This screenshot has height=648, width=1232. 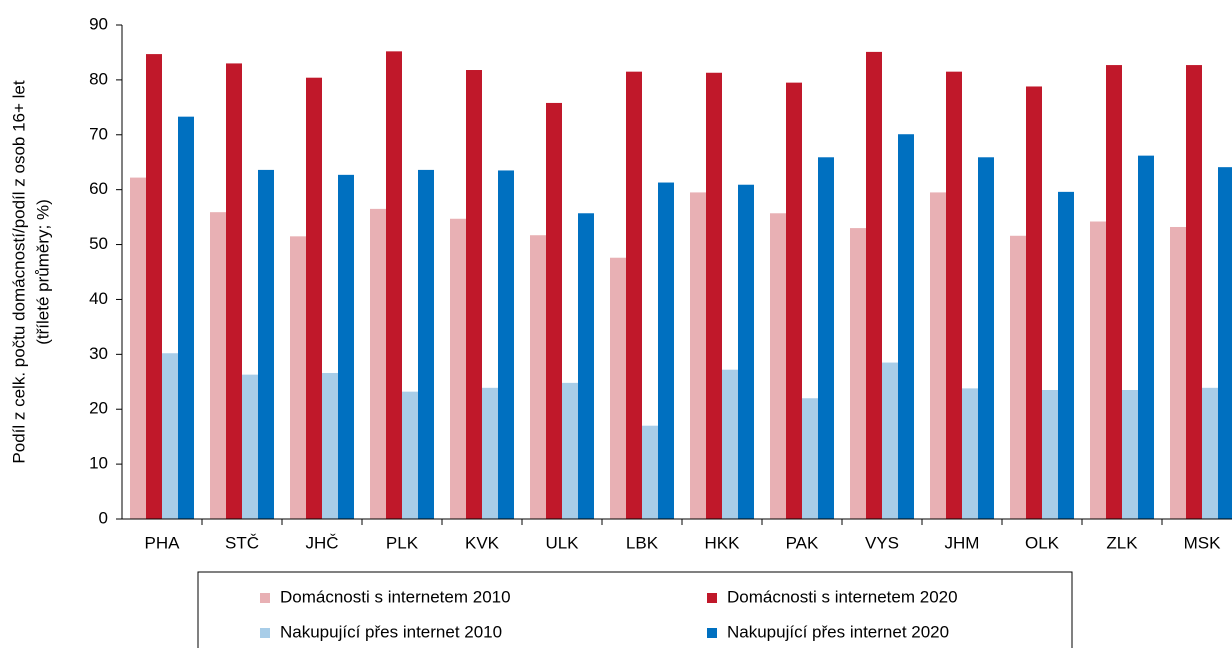 I want to click on x-tick-label: PHA, so click(x=163, y=542).